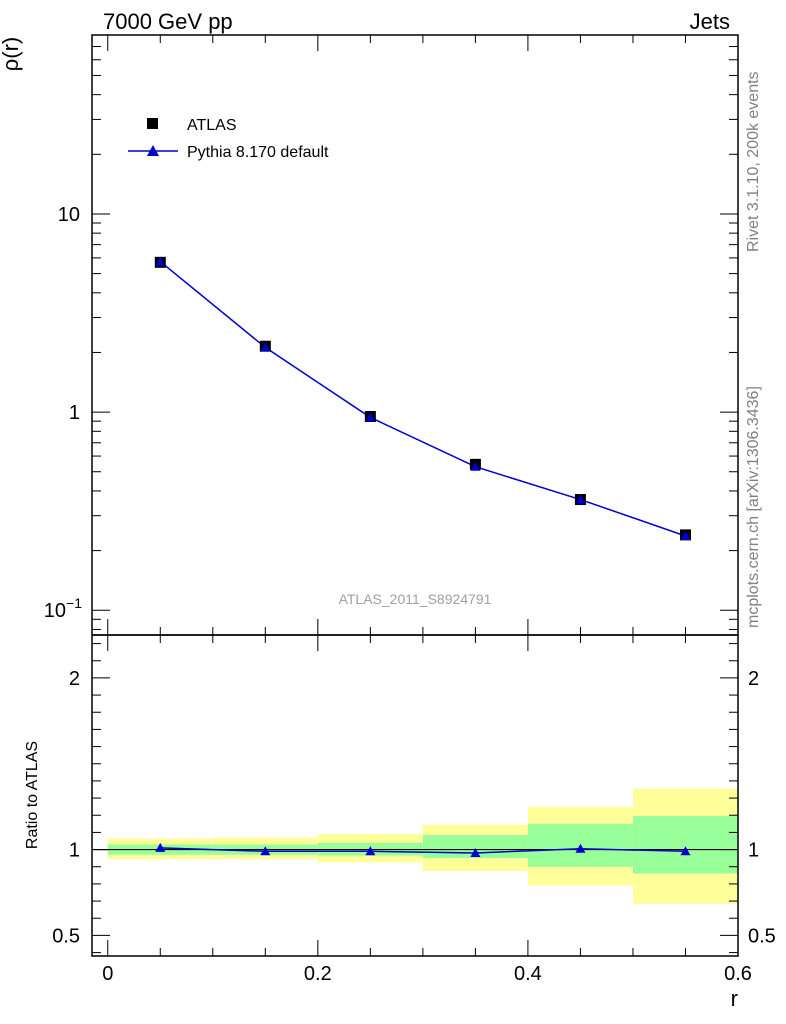  Describe the element at coordinates (153, 150) in the screenshot. I see `legend-pythia-marker` at that location.